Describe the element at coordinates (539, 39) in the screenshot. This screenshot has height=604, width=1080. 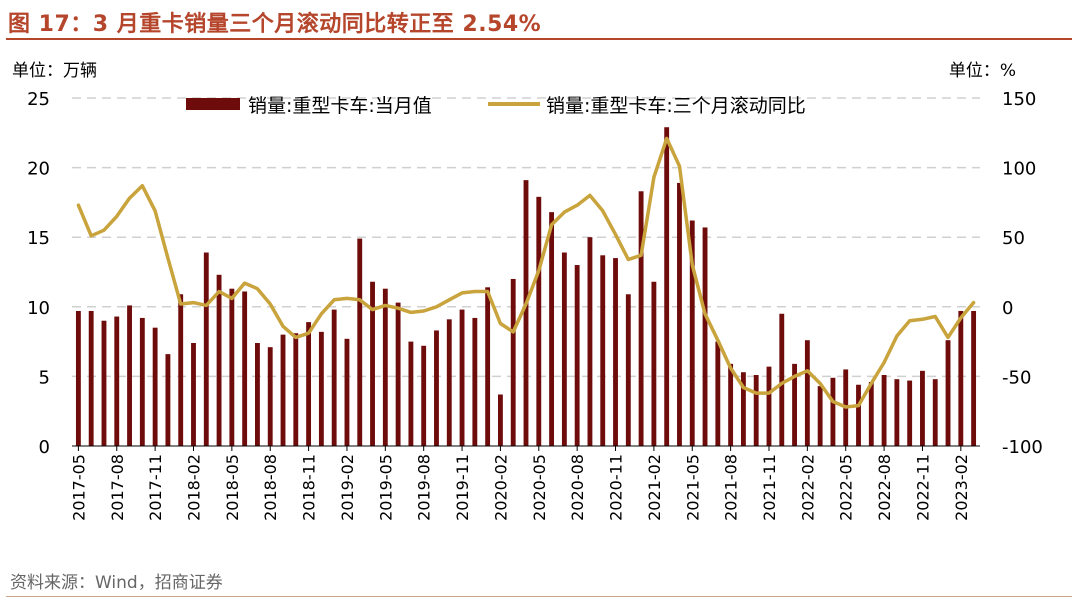
I see `title-divider` at that location.